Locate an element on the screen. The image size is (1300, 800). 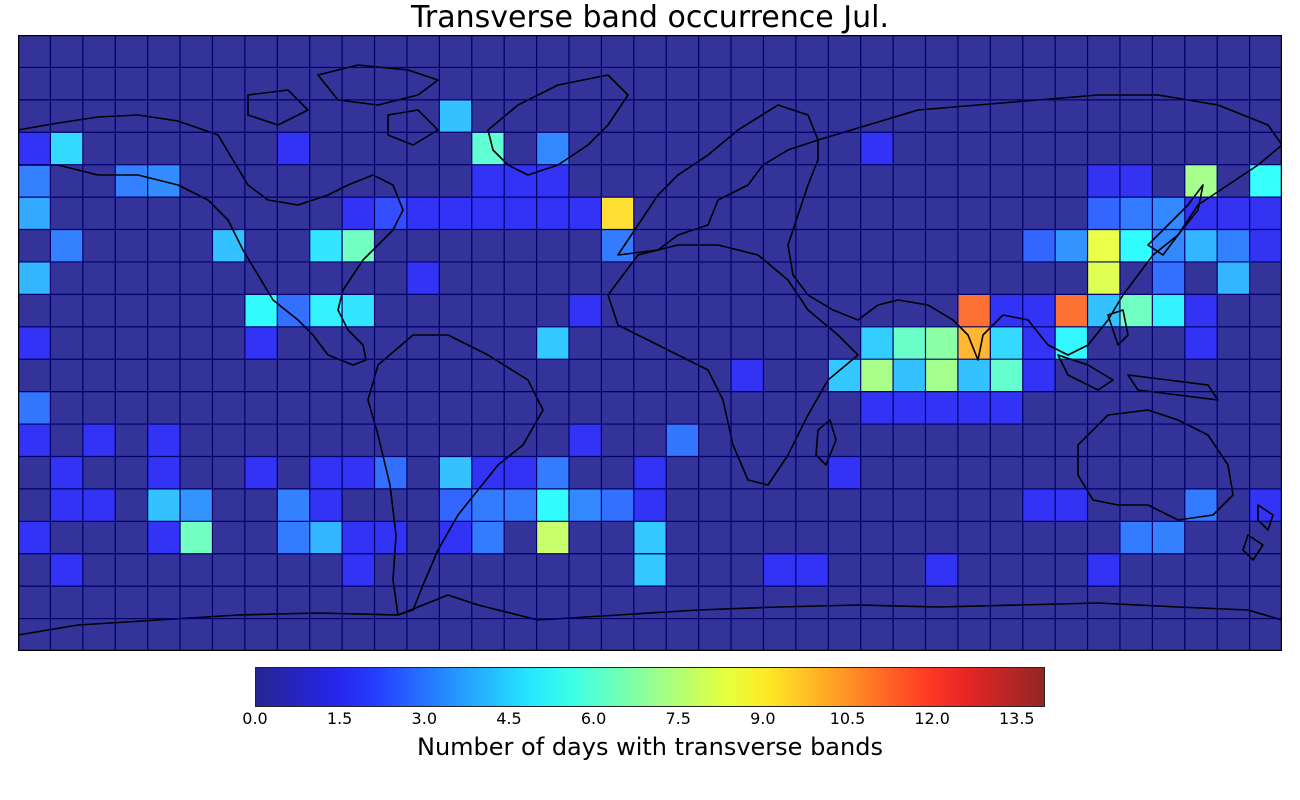
colorbar-tick-label: 9.0 is located at coordinates (763, 718).